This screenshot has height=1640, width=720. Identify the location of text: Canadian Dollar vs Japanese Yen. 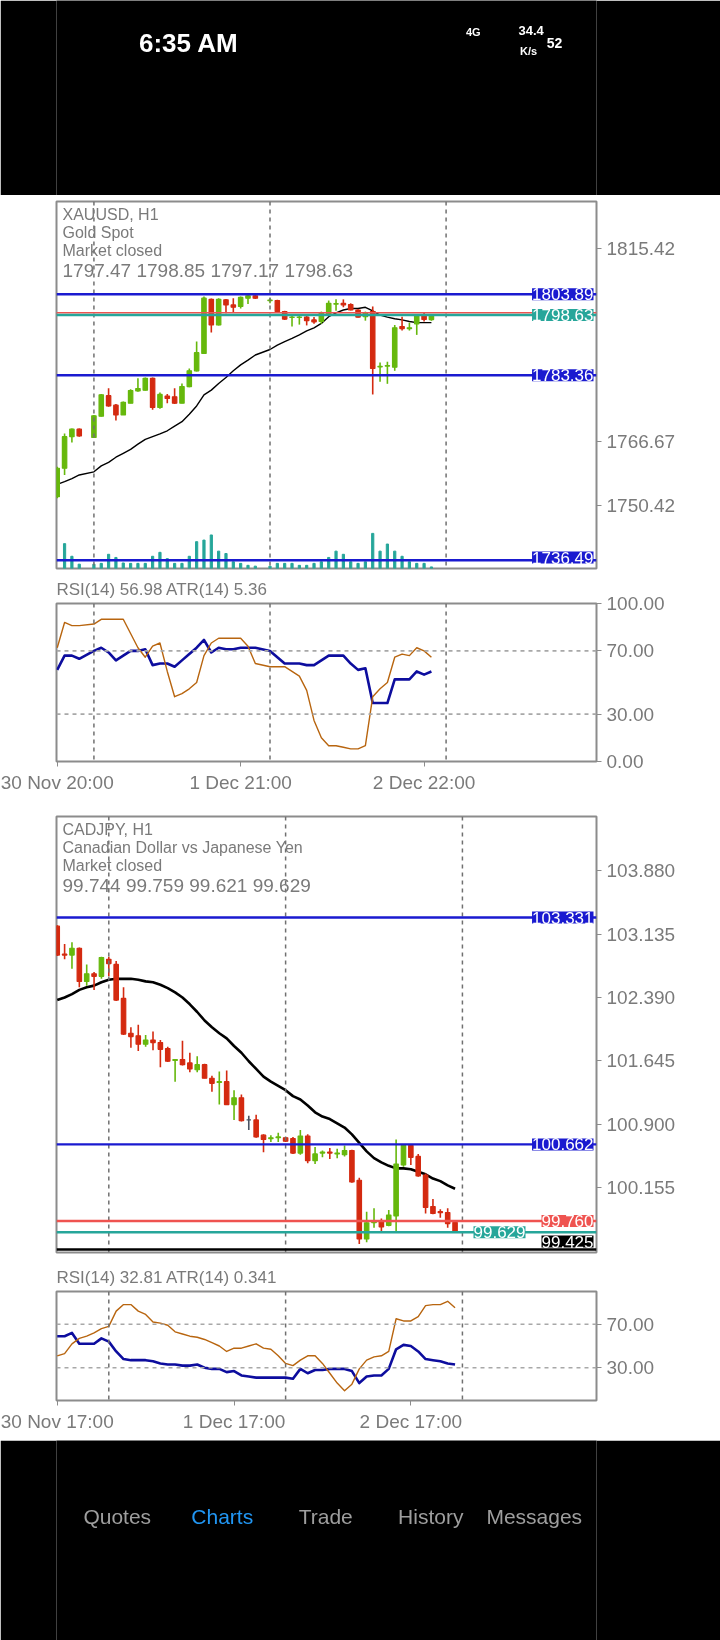
(182, 847).